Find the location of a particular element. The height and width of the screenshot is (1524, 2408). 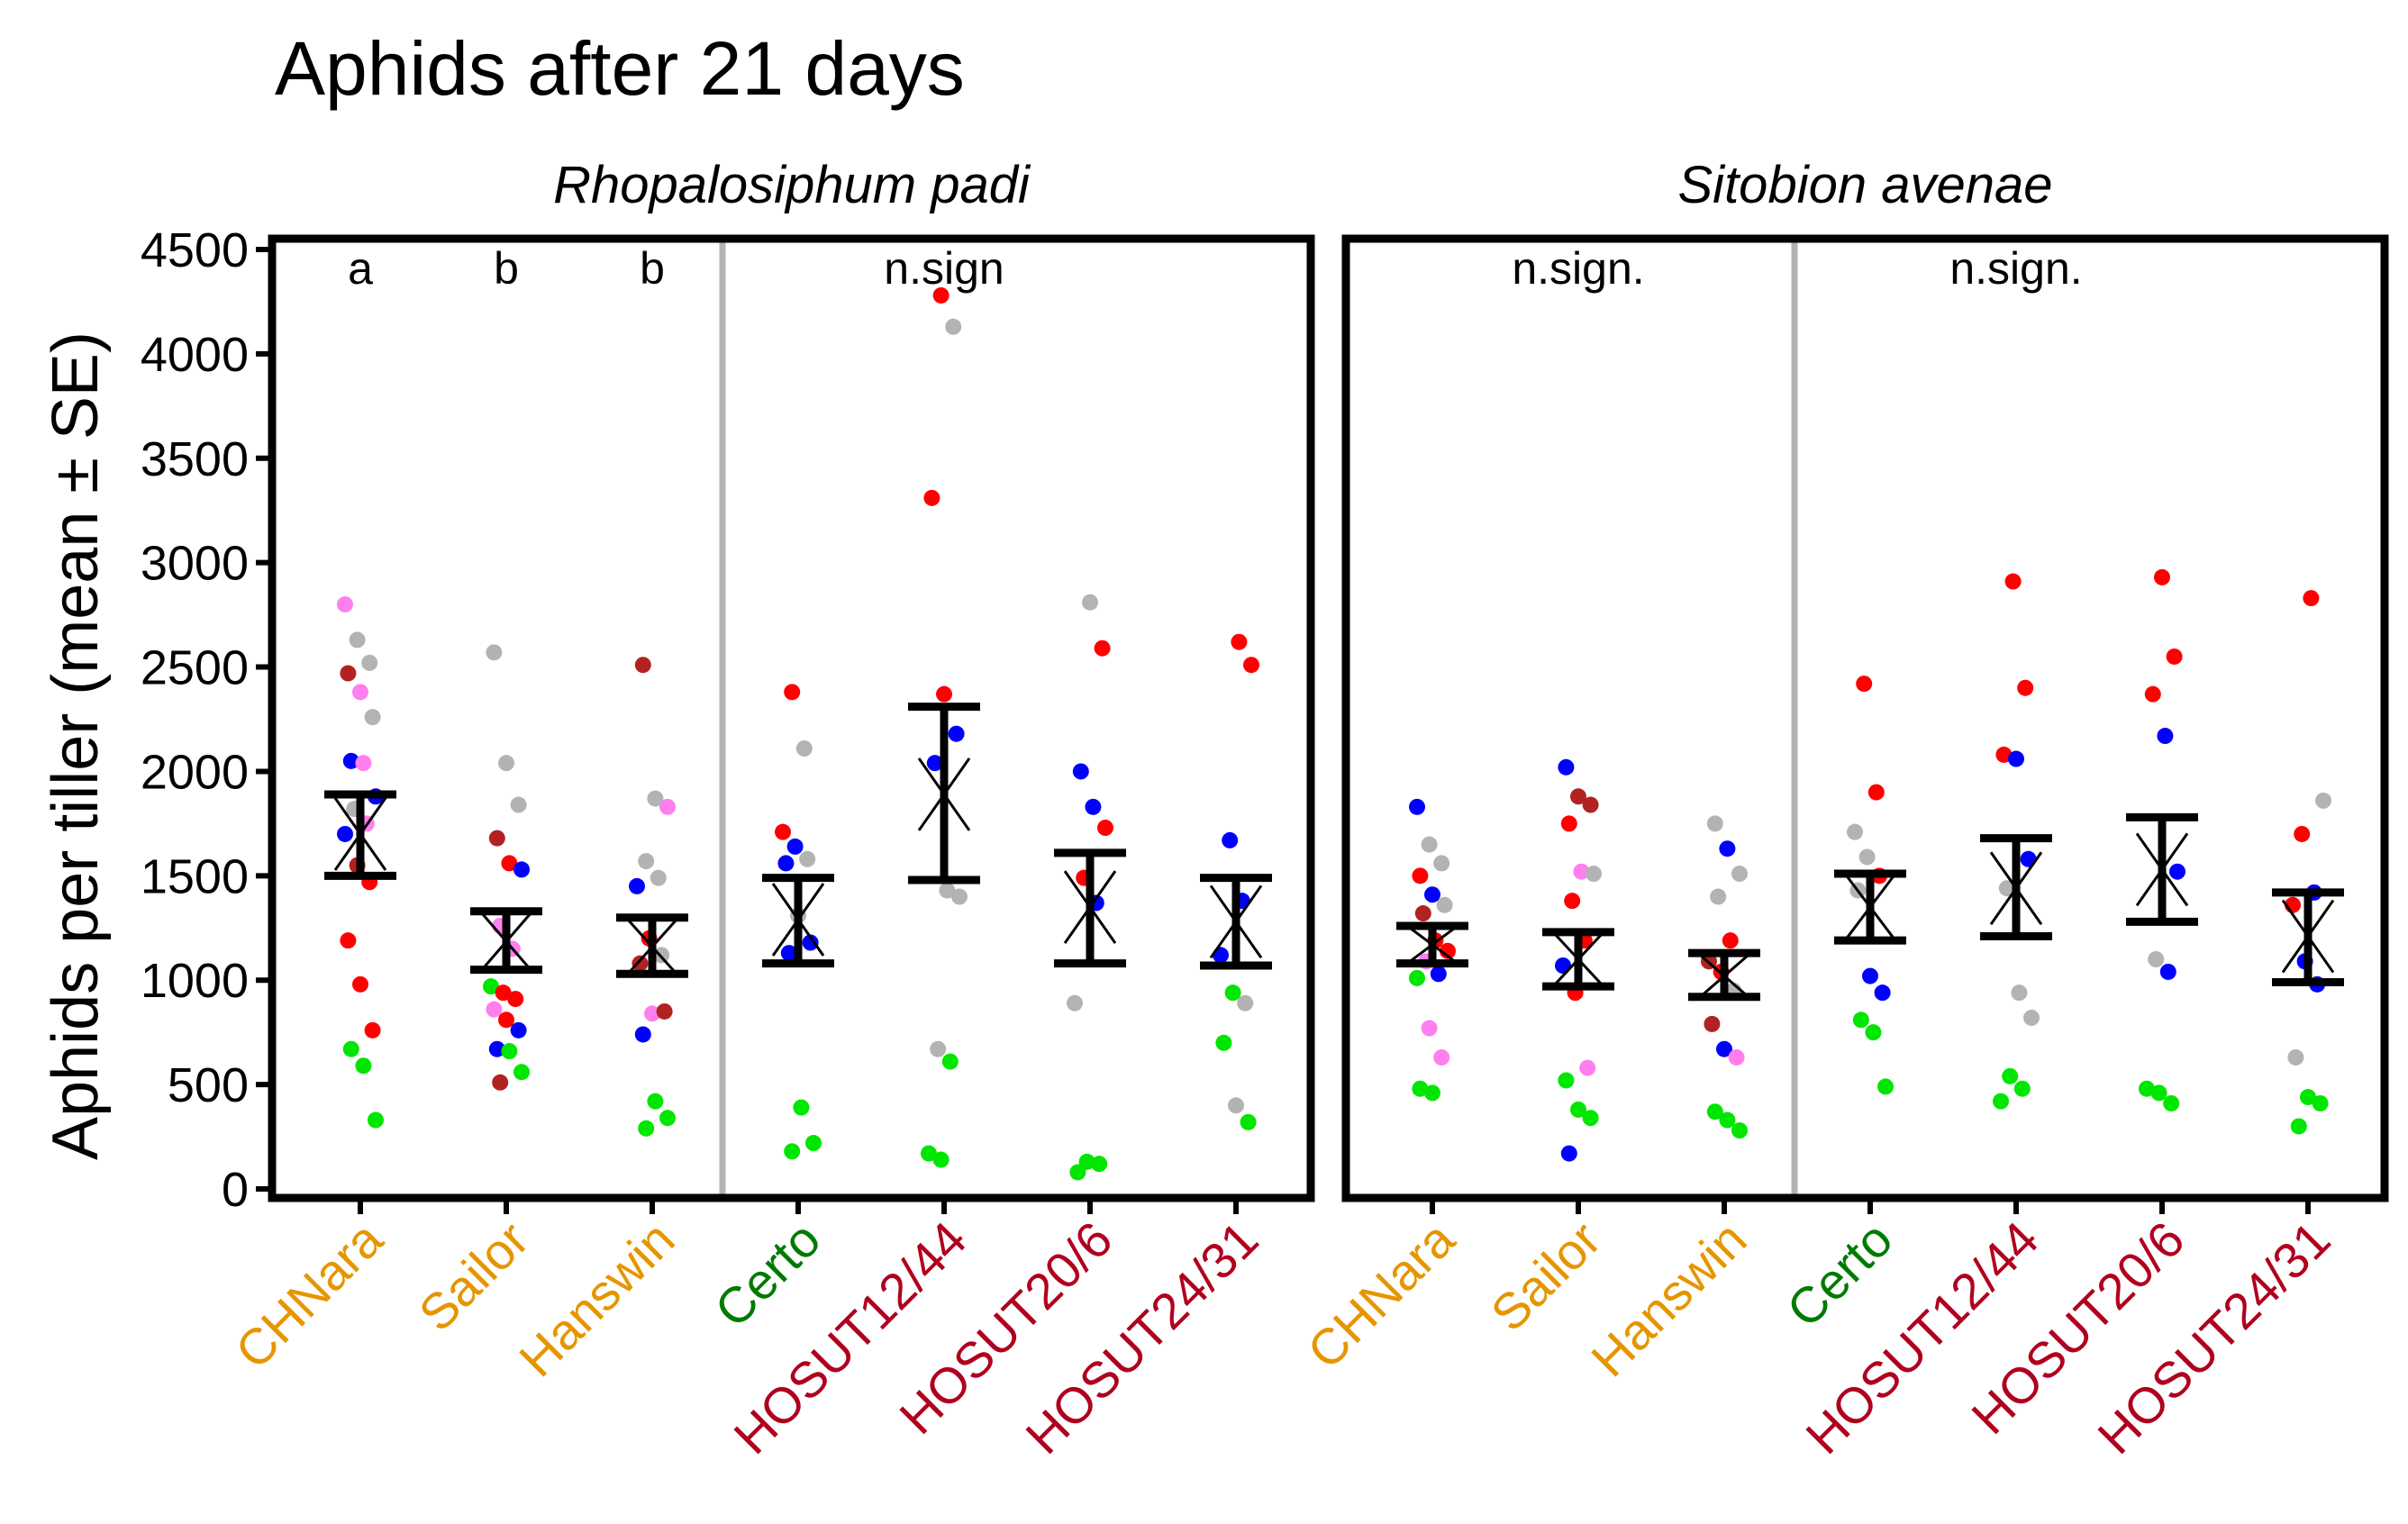

chart-title: Aphids after 21 days is located at coordinates (620, 68).